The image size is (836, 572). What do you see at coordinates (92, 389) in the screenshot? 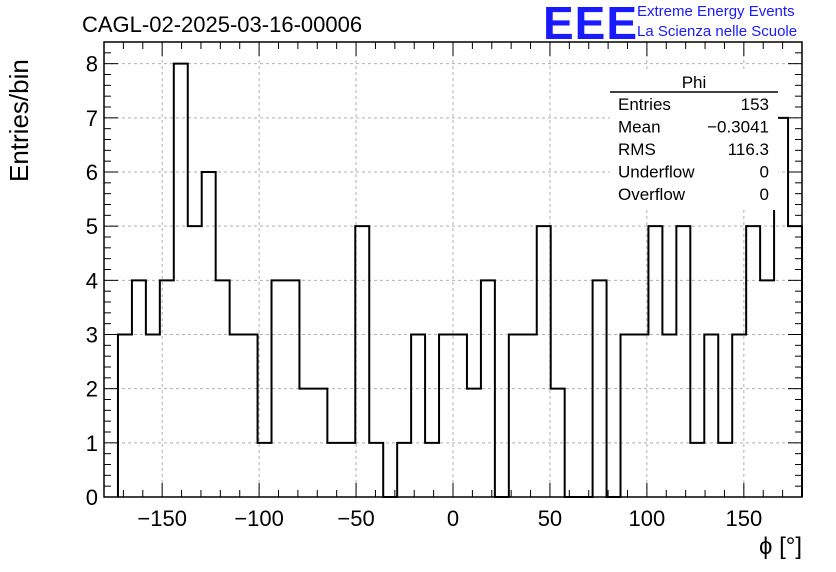
I see `y-tick-label: 2` at bounding box center [92, 389].